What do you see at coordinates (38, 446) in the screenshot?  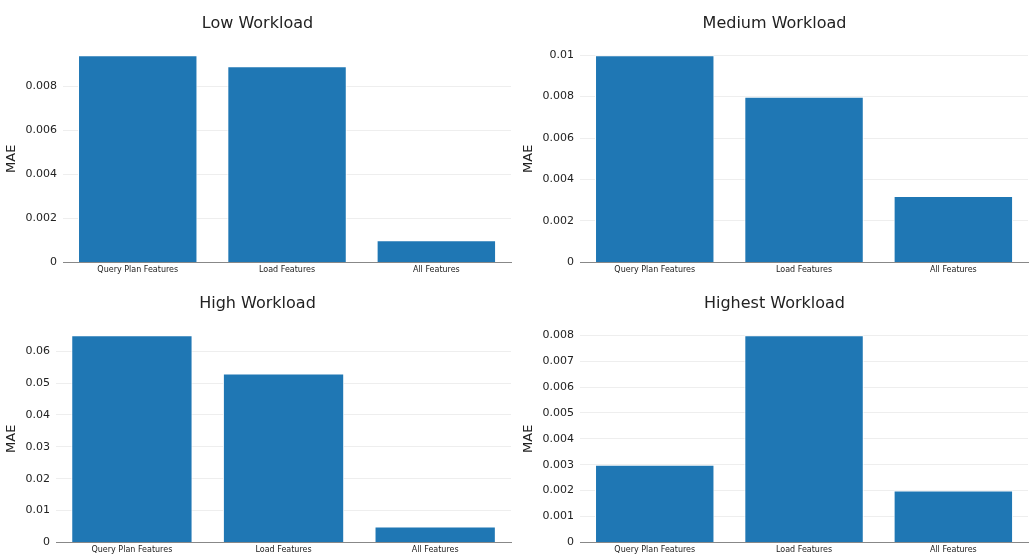 I see `y-tick-label: 0.03` at bounding box center [38, 446].